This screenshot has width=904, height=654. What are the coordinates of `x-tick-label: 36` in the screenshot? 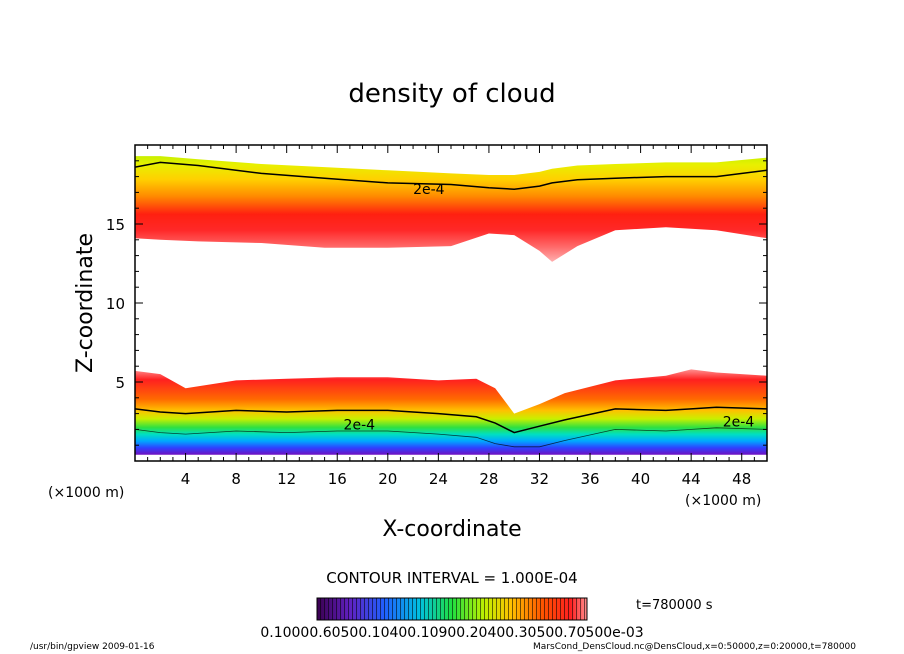 It's located at (589, 479).